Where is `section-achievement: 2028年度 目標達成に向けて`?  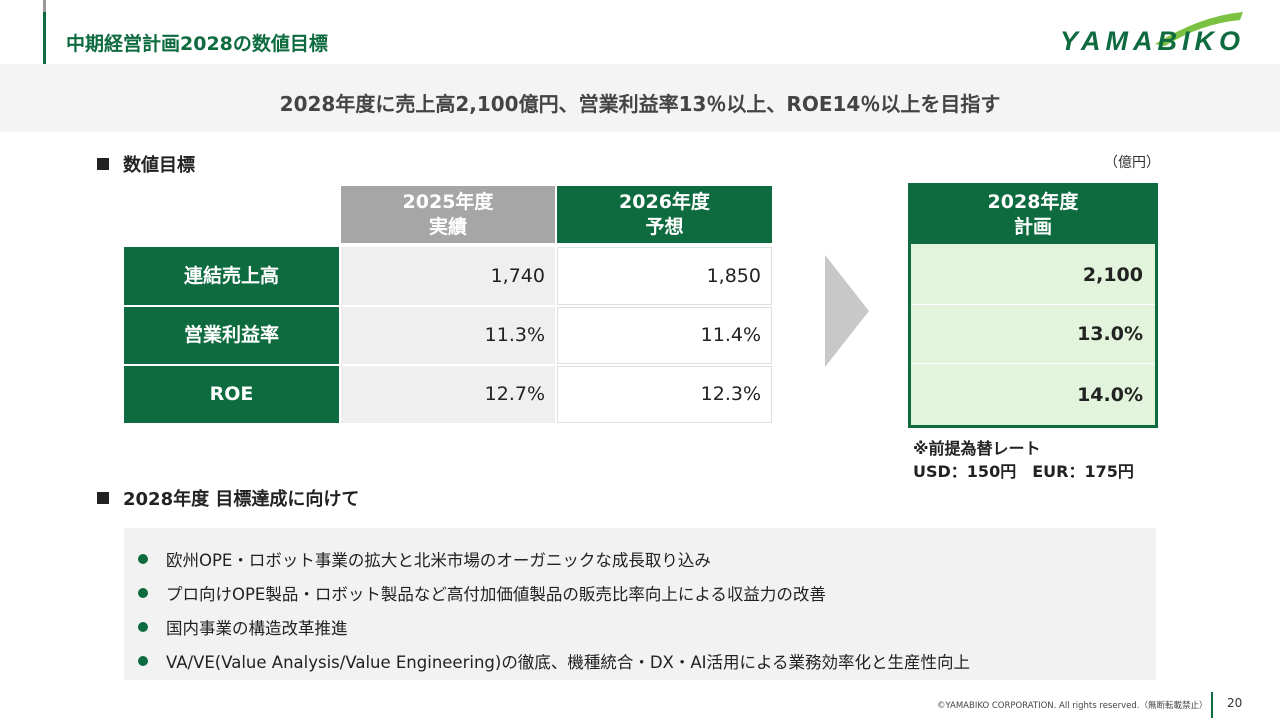
section-achievement: 2028年度 目標達成に向けて is located at coordinates (228, 498).